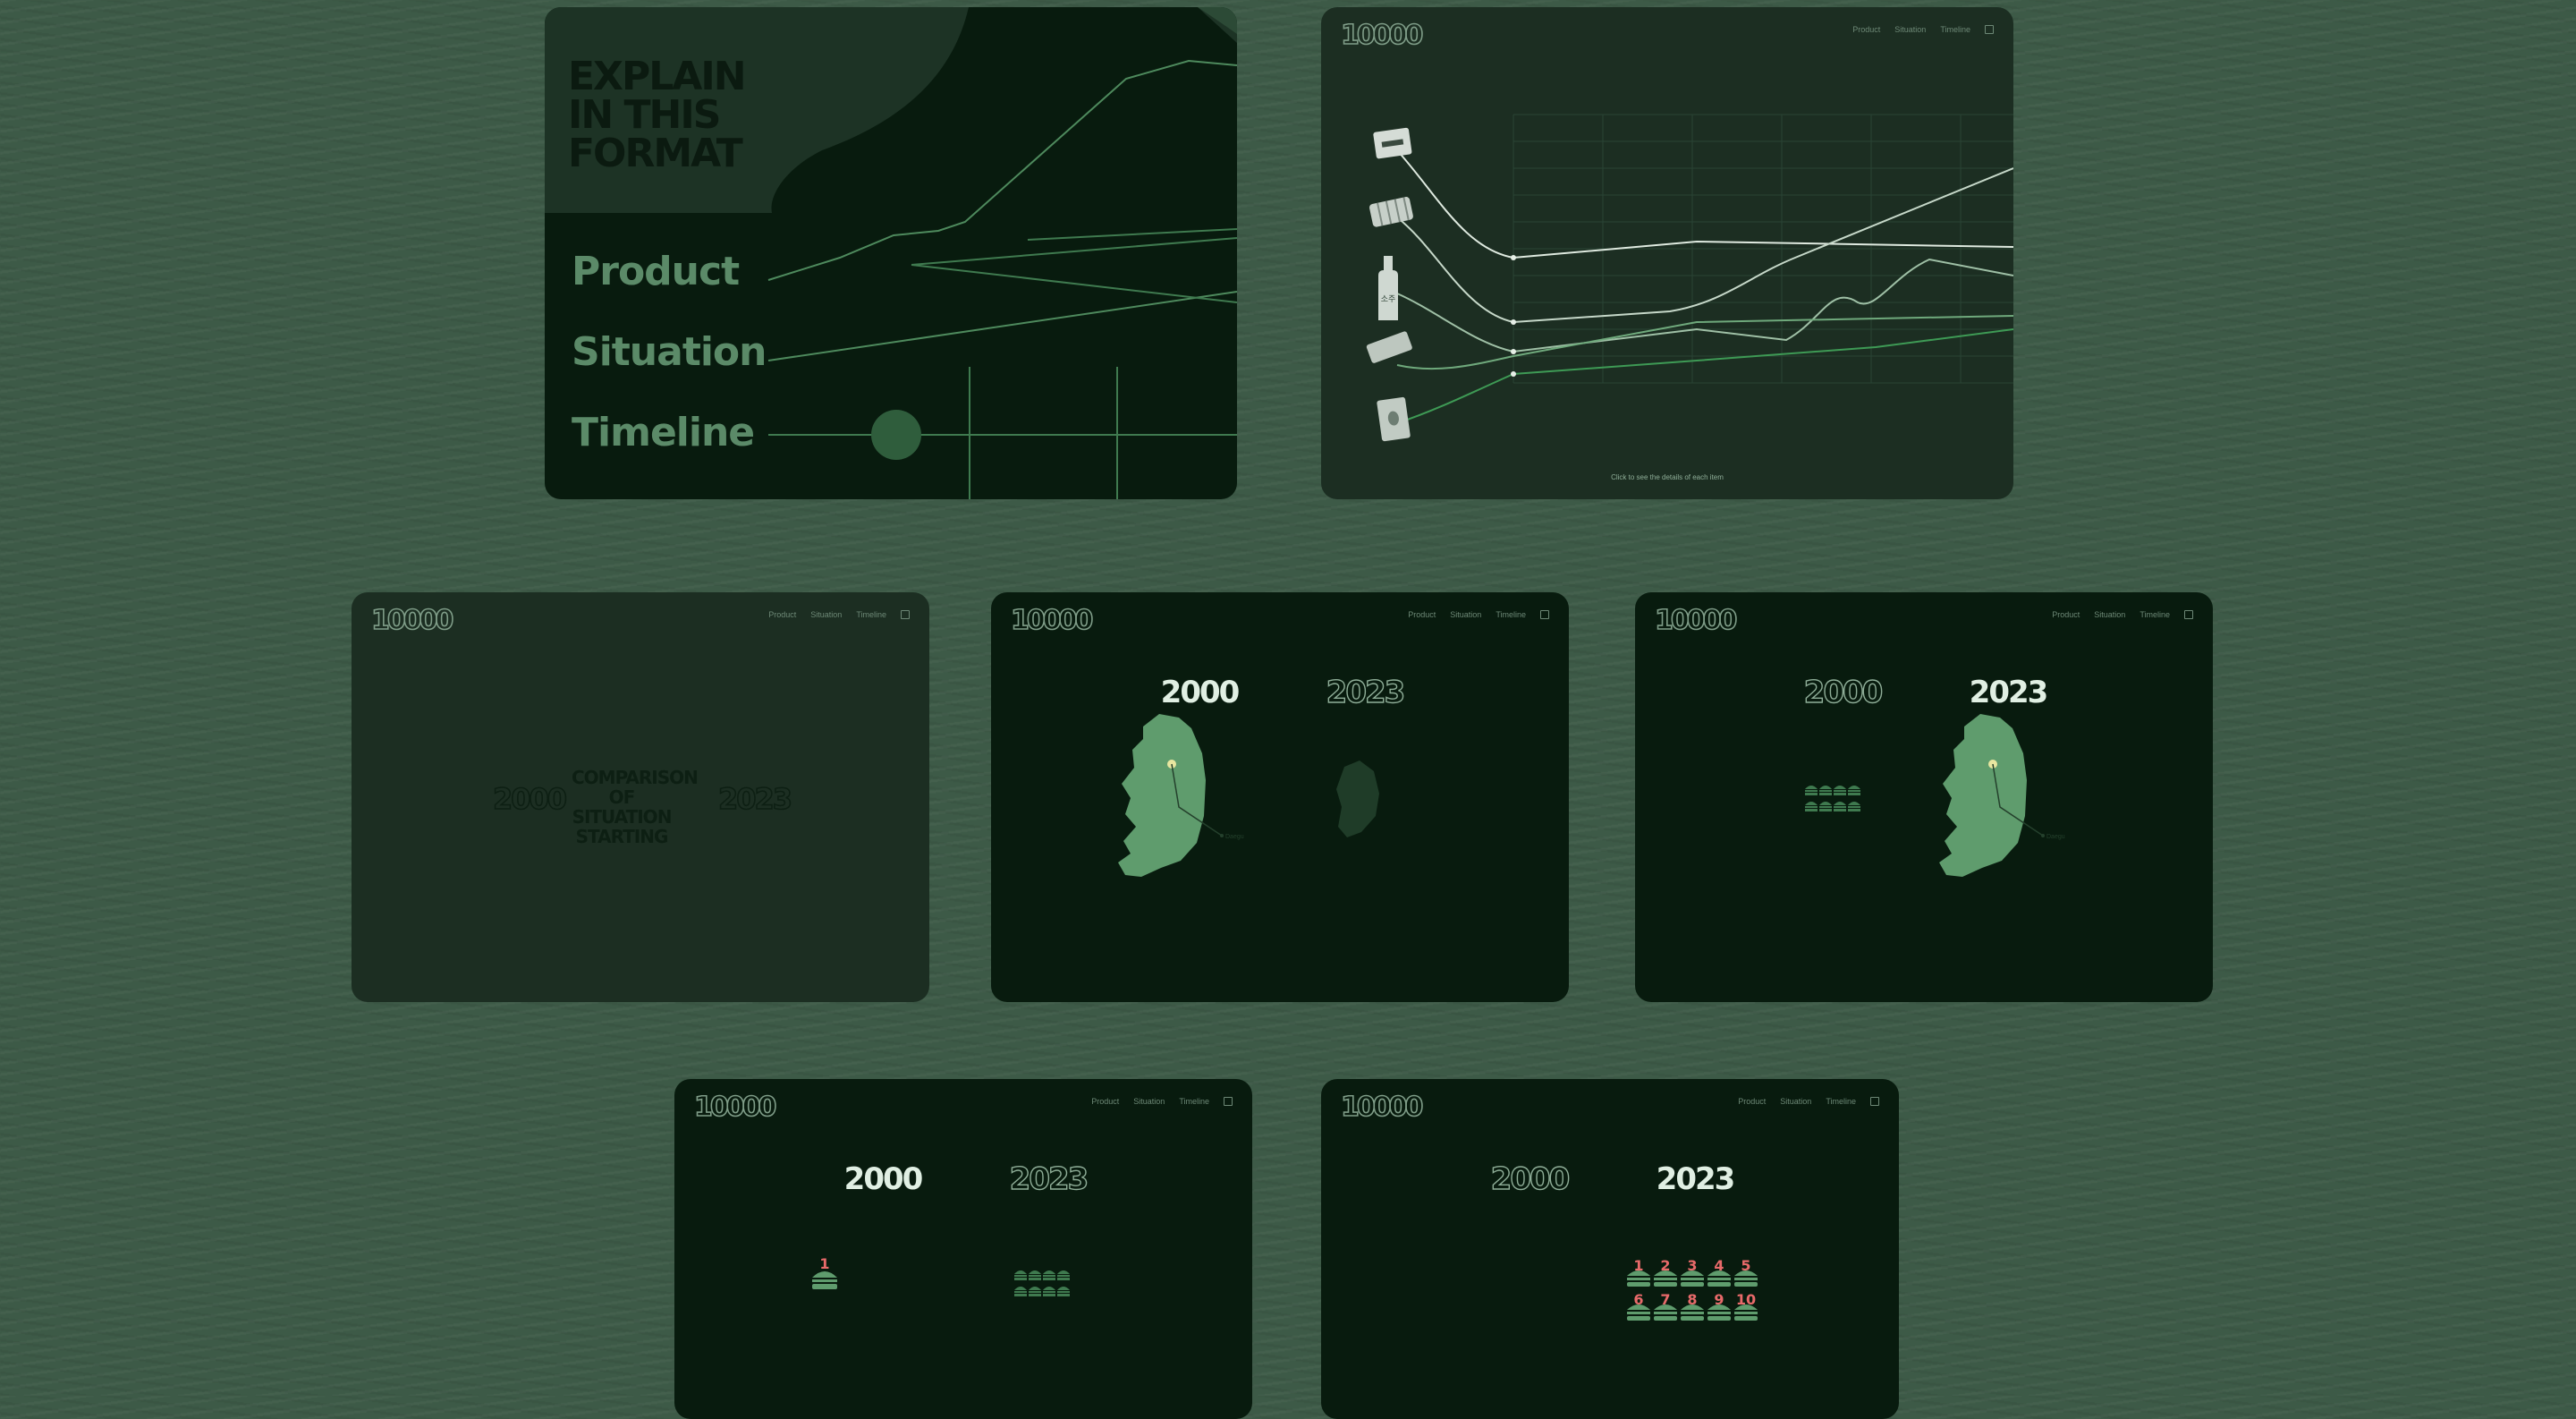 Image resolution: width=2576 pixels, height=1419 pixels. What do you see at coordinates (663, 432) in the screenshot?
I see `menu-timeline: Timeline` at bounding box center [663, 432].